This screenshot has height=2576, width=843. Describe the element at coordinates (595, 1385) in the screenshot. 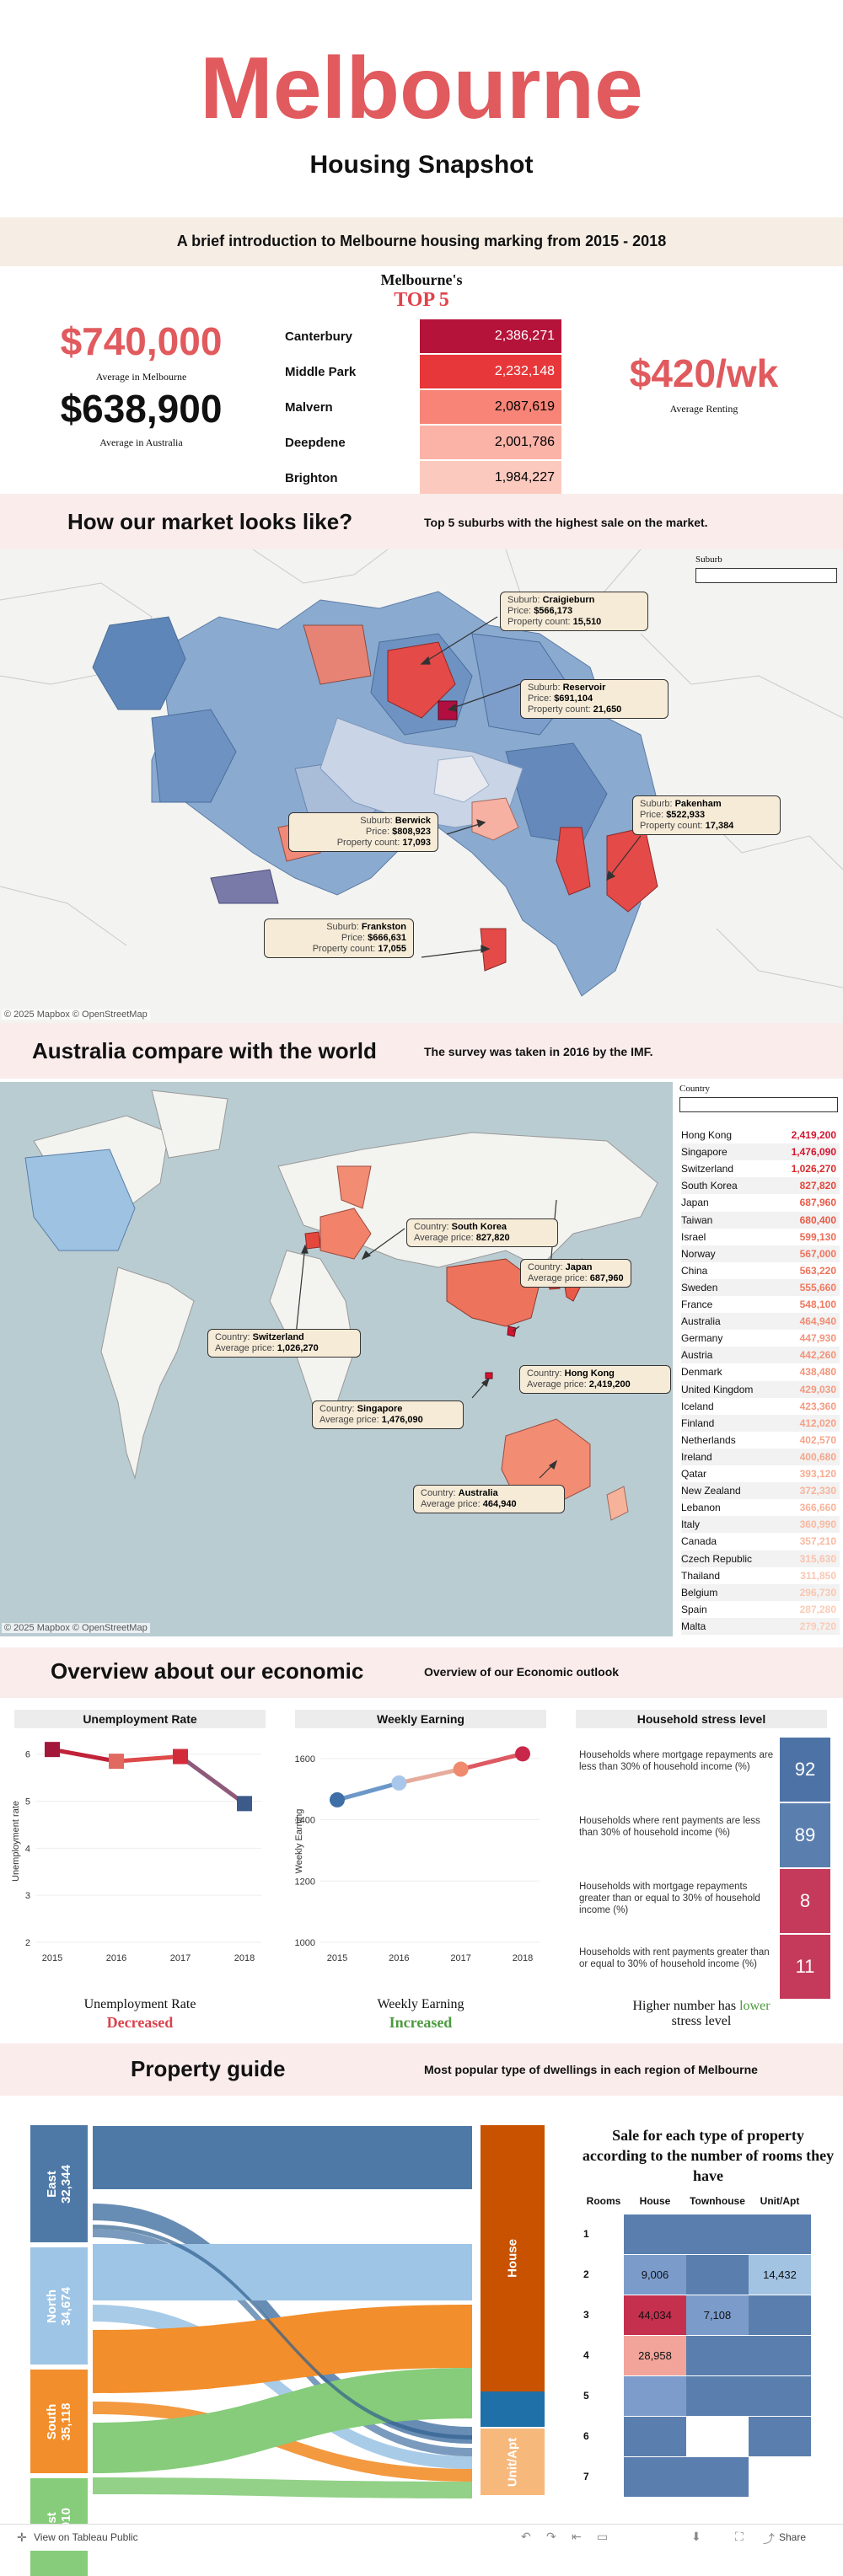

I see `callout-line: Average price: 2,419,200` at that location.